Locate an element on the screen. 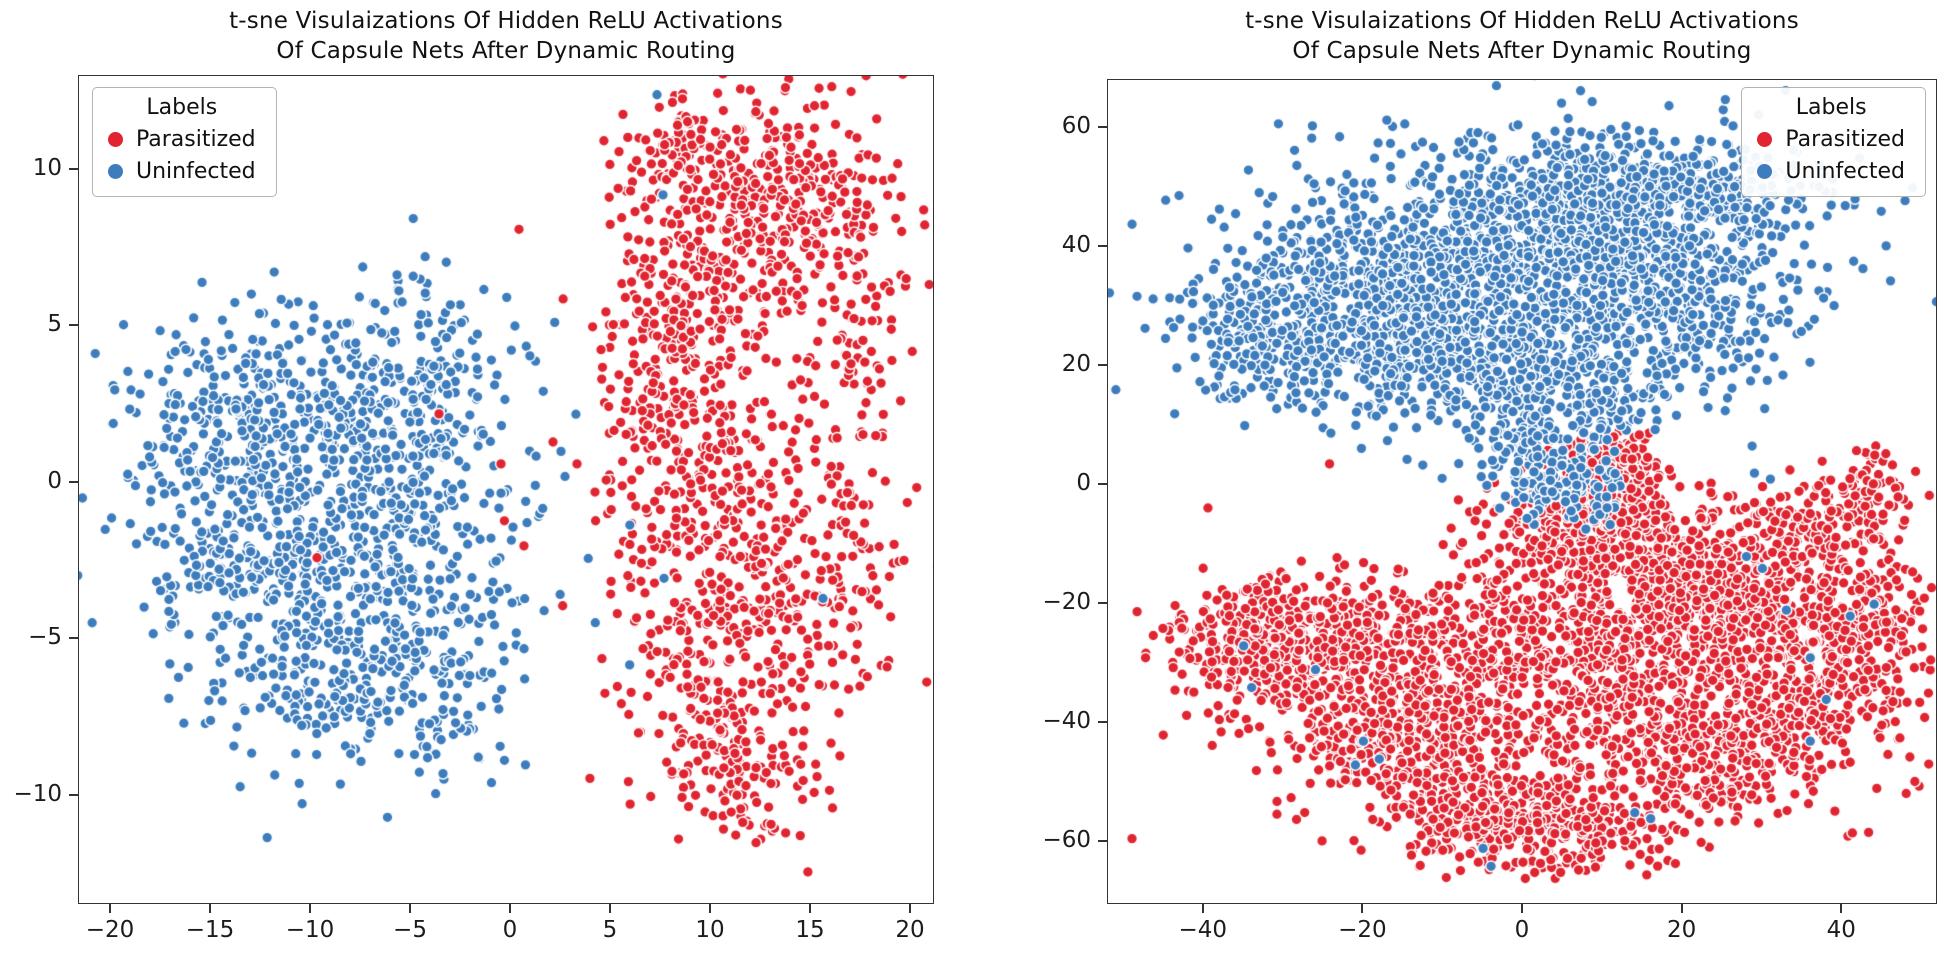 The width and height of the screenshot is (1944, 967). x-tick-label: 5 is located at coordinates (610, 930).